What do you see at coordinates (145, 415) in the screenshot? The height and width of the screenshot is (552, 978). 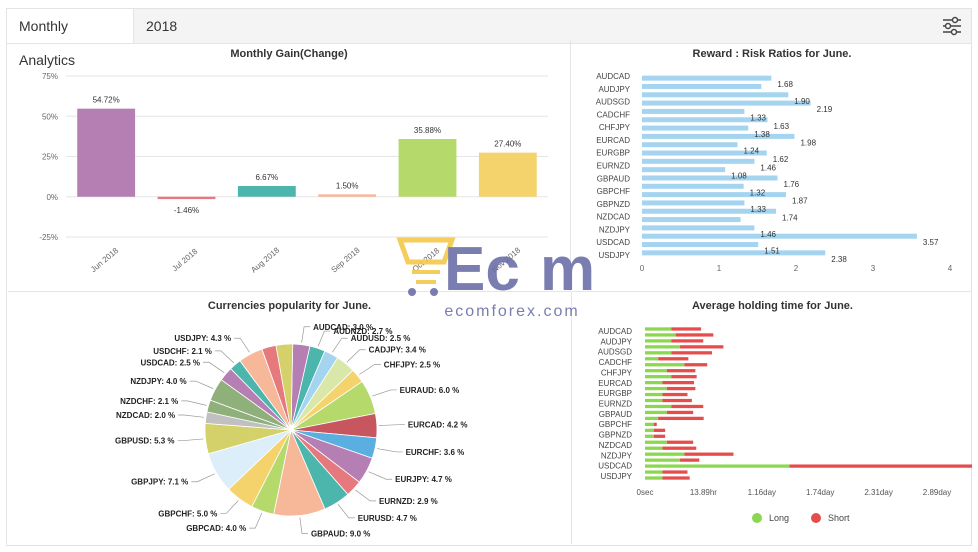 I see `pie-label: NZDCAD: 2.0 %` at bounding box center [145, 415].